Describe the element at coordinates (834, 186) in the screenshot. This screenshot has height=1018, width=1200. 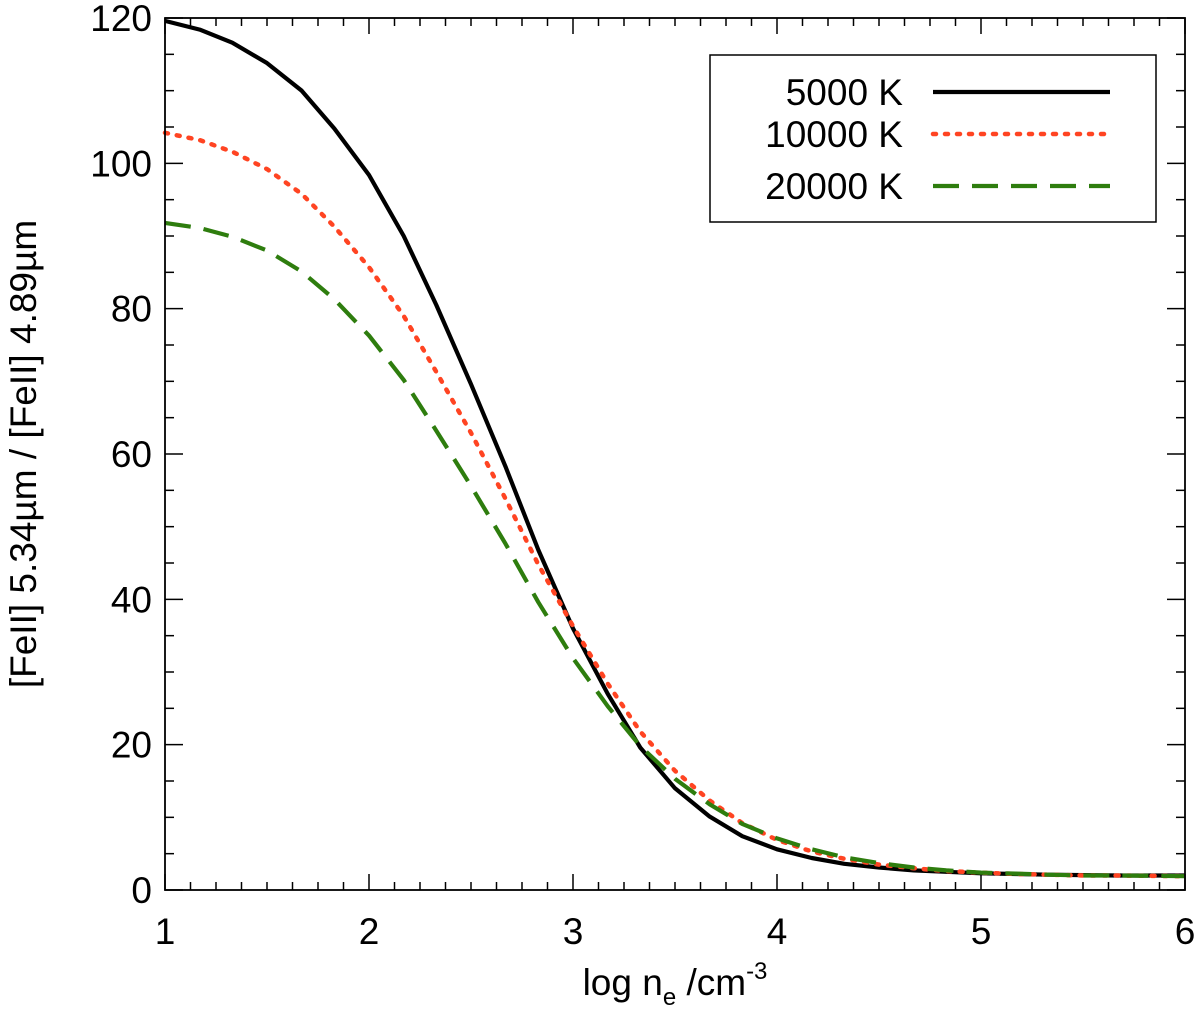
I see `legend-label-2: 20000 K` at that location.